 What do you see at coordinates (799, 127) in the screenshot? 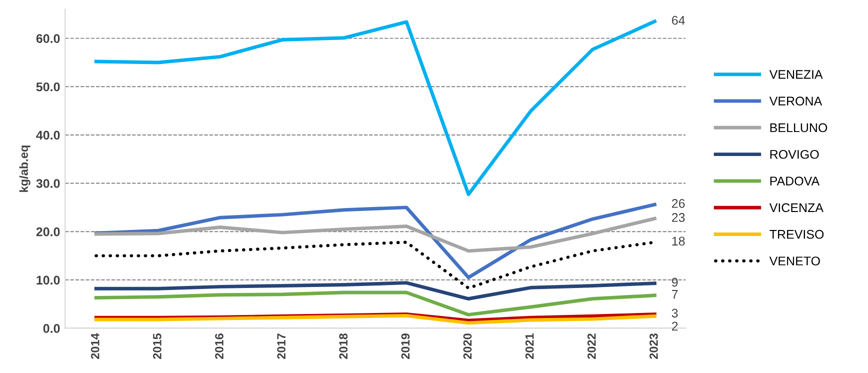
I see `legend-label: BELLUNO` at bounding box center [799, 127].